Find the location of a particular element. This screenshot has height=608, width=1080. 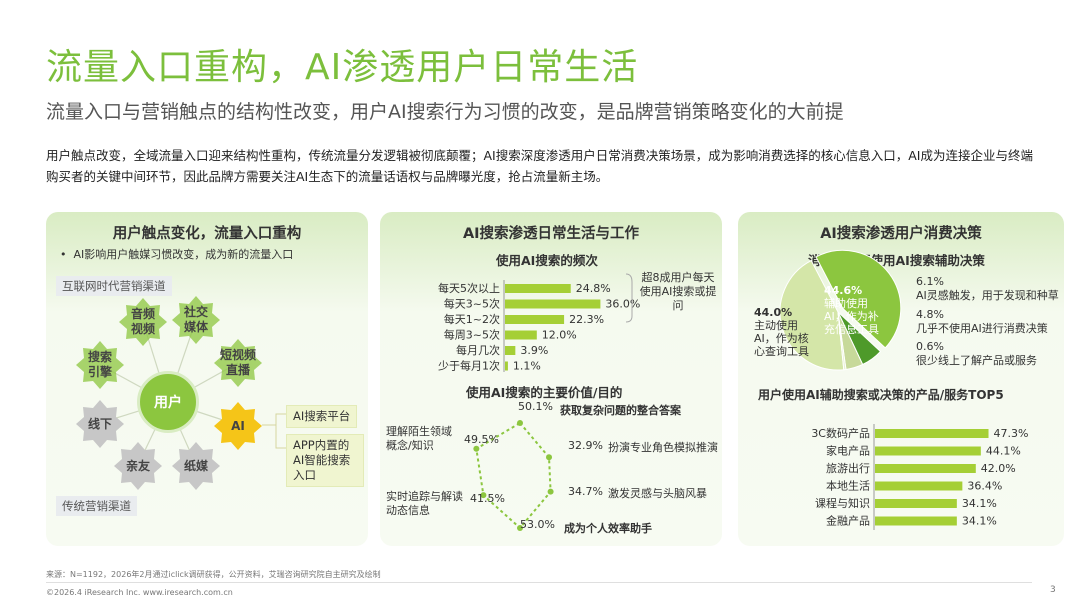

frequency-value-label: 3.9% is located at coordinates (534, 350).